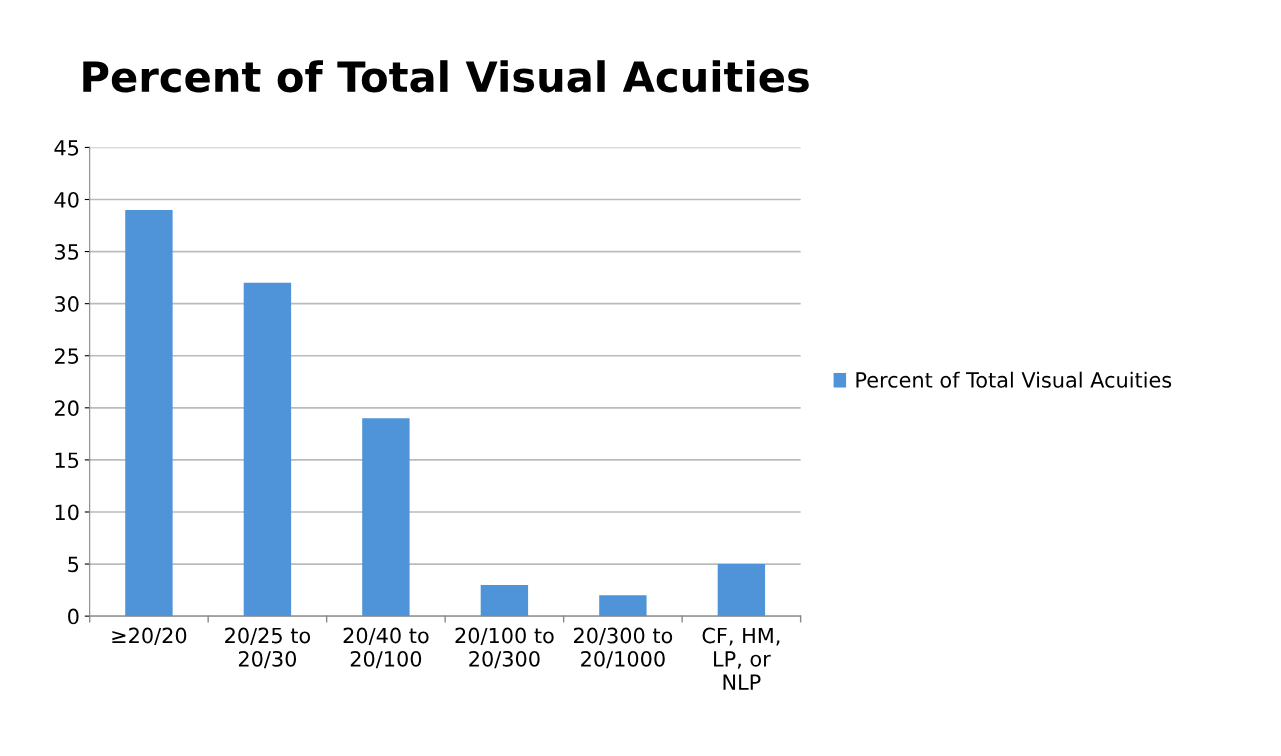  What do you see at coordinates (386, 648) in the screenshot?
I see `x-tick-label: 20/40 to 20/100` at bounding box center [386, 648].